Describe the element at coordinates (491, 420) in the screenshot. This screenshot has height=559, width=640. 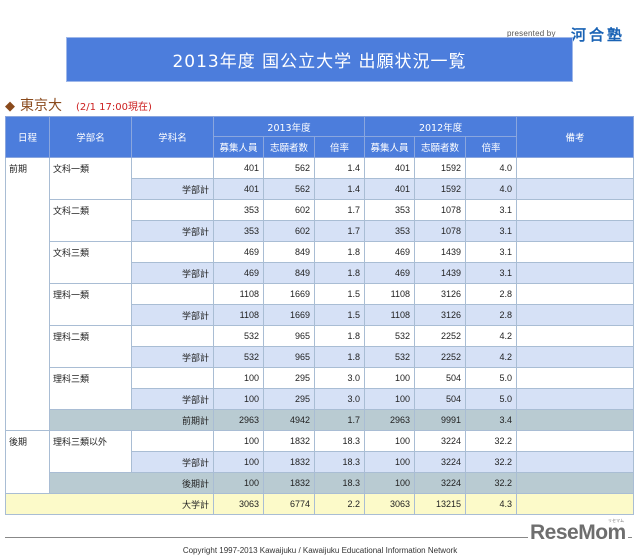
I see `cell-ratio-2012: 3.4` at that location.